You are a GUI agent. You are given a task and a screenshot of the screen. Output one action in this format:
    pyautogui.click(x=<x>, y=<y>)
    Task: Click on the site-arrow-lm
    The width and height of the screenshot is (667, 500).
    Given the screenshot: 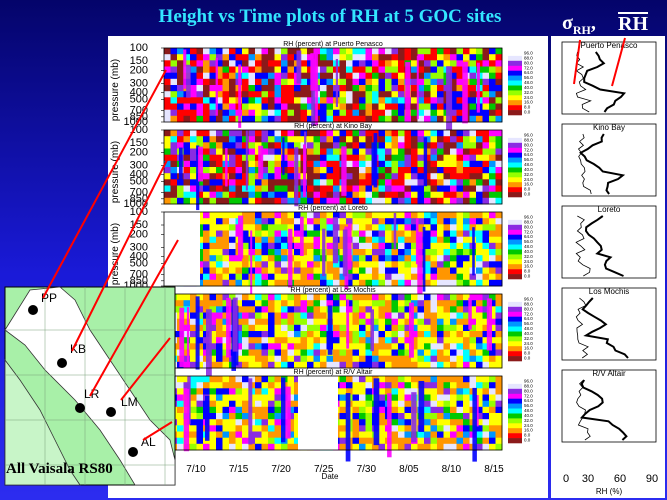 What is the action you would take?
    pyautogui.click(x=145, y=369)
    